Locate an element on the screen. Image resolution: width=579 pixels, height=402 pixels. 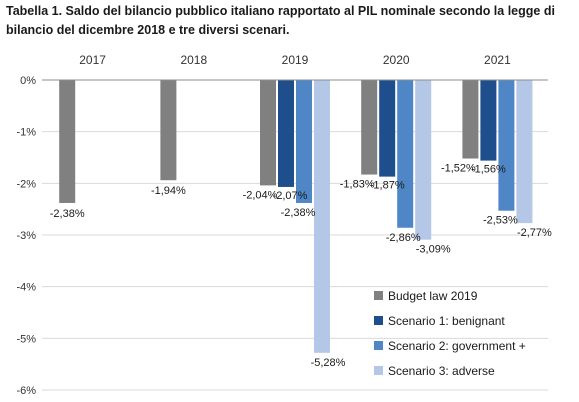
data-label: -2,77% is located at coordinates (534, 233).